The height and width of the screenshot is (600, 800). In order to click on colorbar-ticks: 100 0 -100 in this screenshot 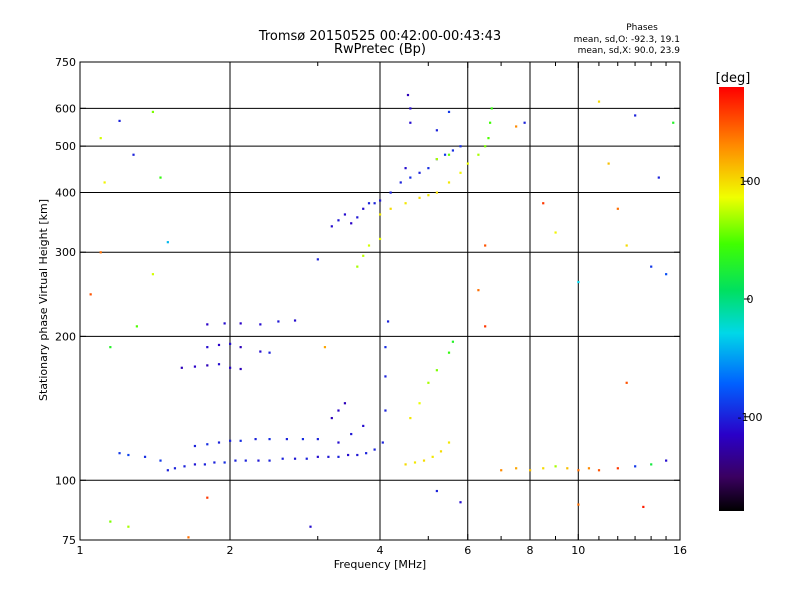, I will do `click(750, 299)`.